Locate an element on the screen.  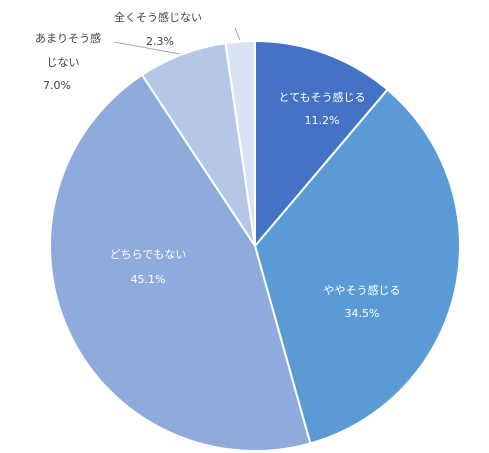
slice-value-label: 2.3% is located at coordinates (160, 41).